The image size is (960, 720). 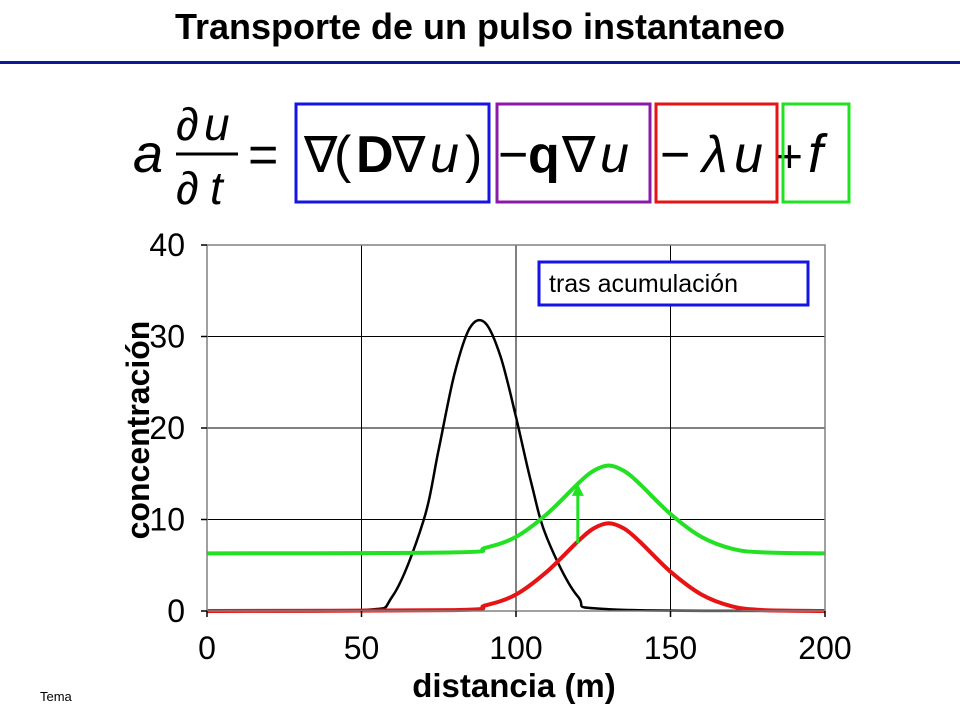 What do you see at coordinates (670, 648) in the screenshot?
I see `x-tick-label: 150` at bounding box center [670, 648].